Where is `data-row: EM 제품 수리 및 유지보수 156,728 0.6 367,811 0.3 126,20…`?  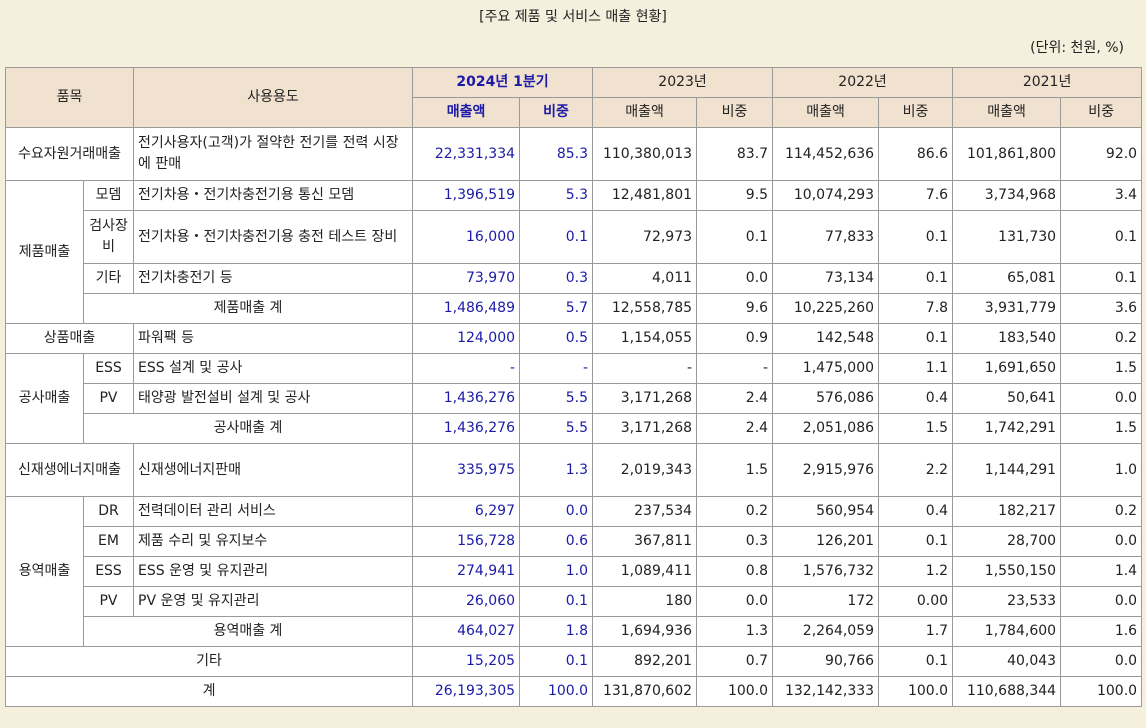 data-row: EM 제품 수리 및 유지보수 156,728 0.6 367,811 0.3 126,20… is located at coordinates (574, 541).